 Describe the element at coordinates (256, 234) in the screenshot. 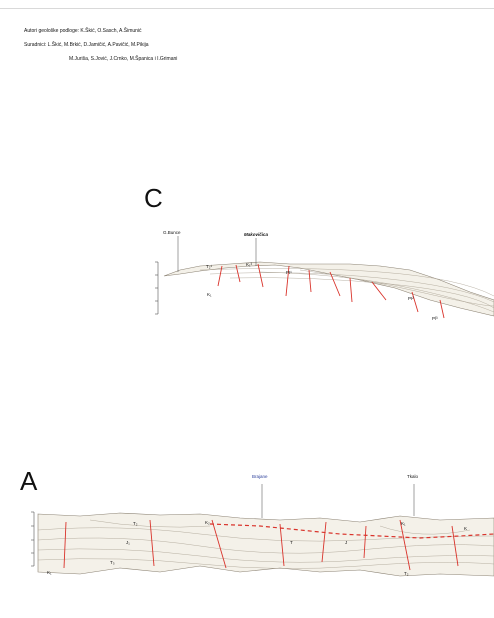

I see `section-c-place-2: Makovičica` at that location.